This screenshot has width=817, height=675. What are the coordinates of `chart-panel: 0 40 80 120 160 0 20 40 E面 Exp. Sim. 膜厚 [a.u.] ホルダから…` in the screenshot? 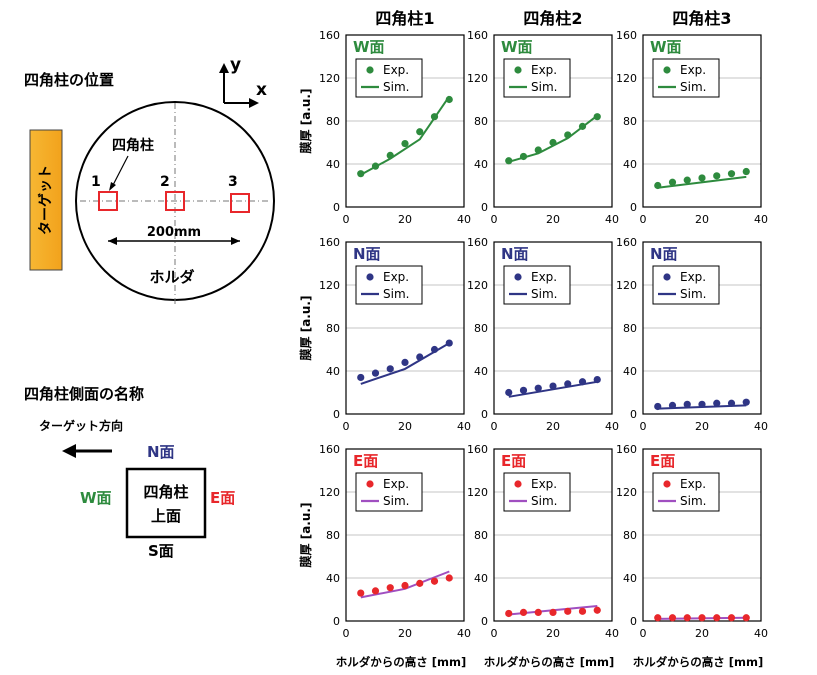 It's located at (384, 556).